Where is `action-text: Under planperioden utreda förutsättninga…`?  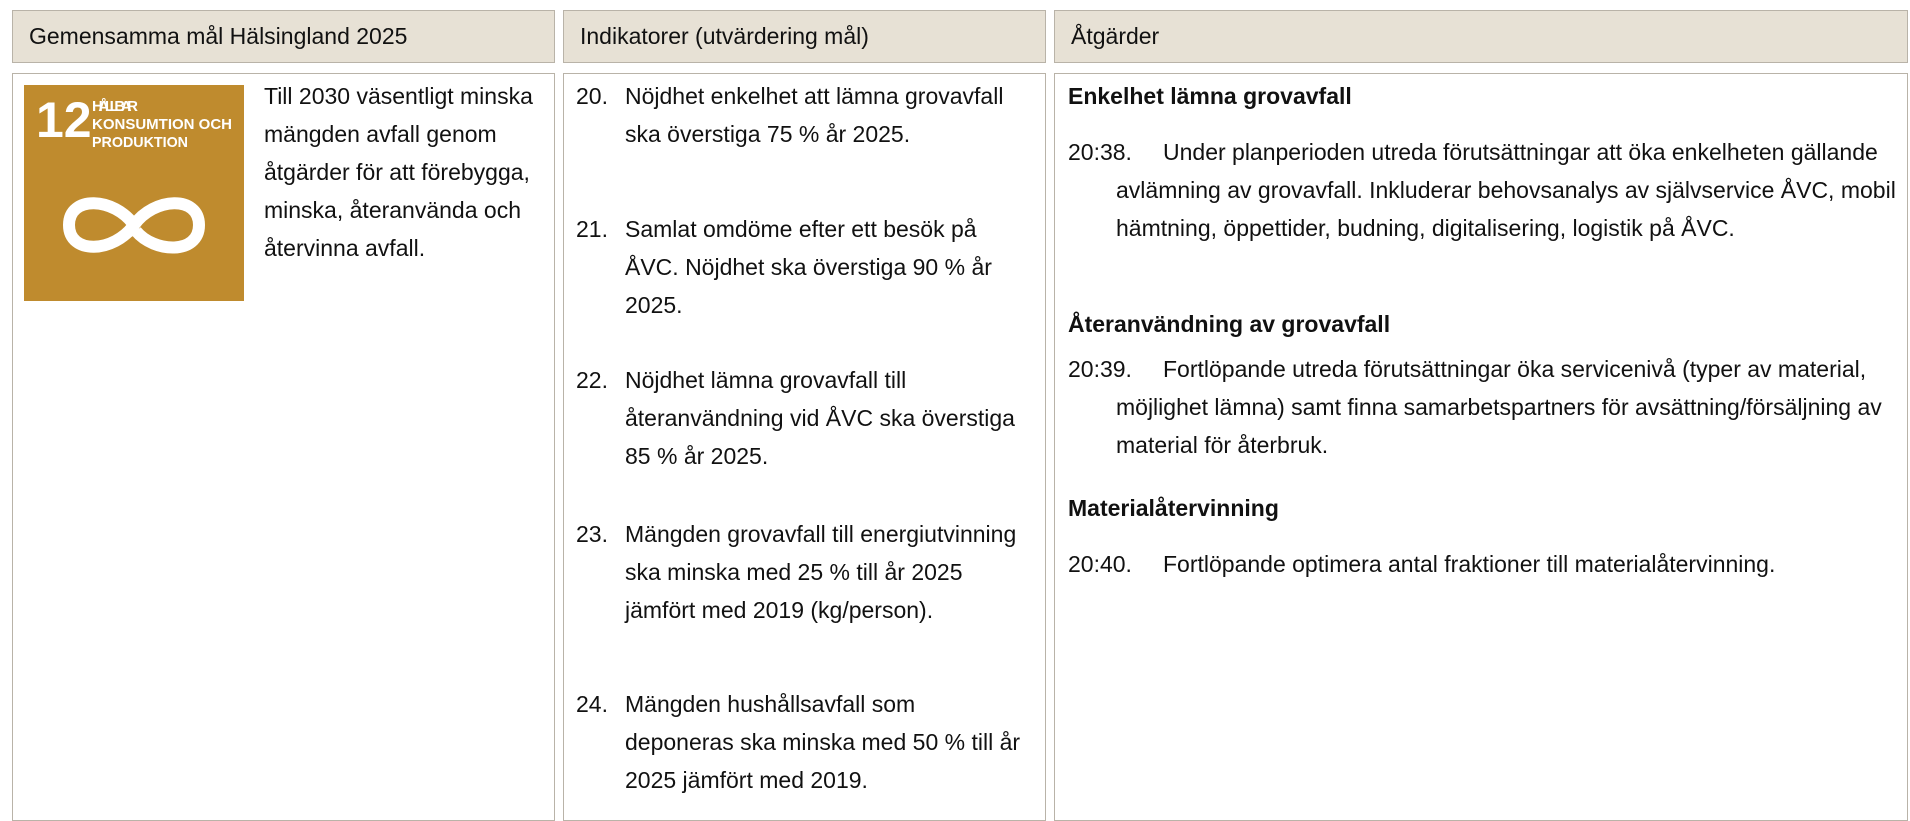
action-text: Under planperioden utreda förutsättninga… is located at coordinates (1506, 190).